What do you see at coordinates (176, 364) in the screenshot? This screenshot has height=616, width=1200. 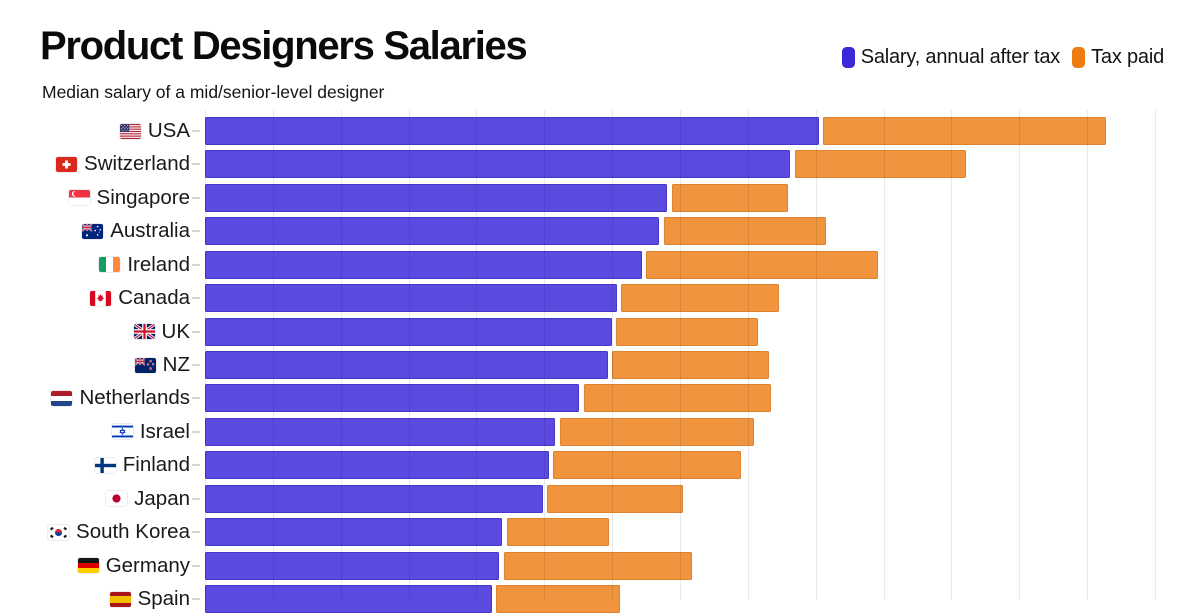 I see `country-name: NZ` at bounding box center [176, 364].